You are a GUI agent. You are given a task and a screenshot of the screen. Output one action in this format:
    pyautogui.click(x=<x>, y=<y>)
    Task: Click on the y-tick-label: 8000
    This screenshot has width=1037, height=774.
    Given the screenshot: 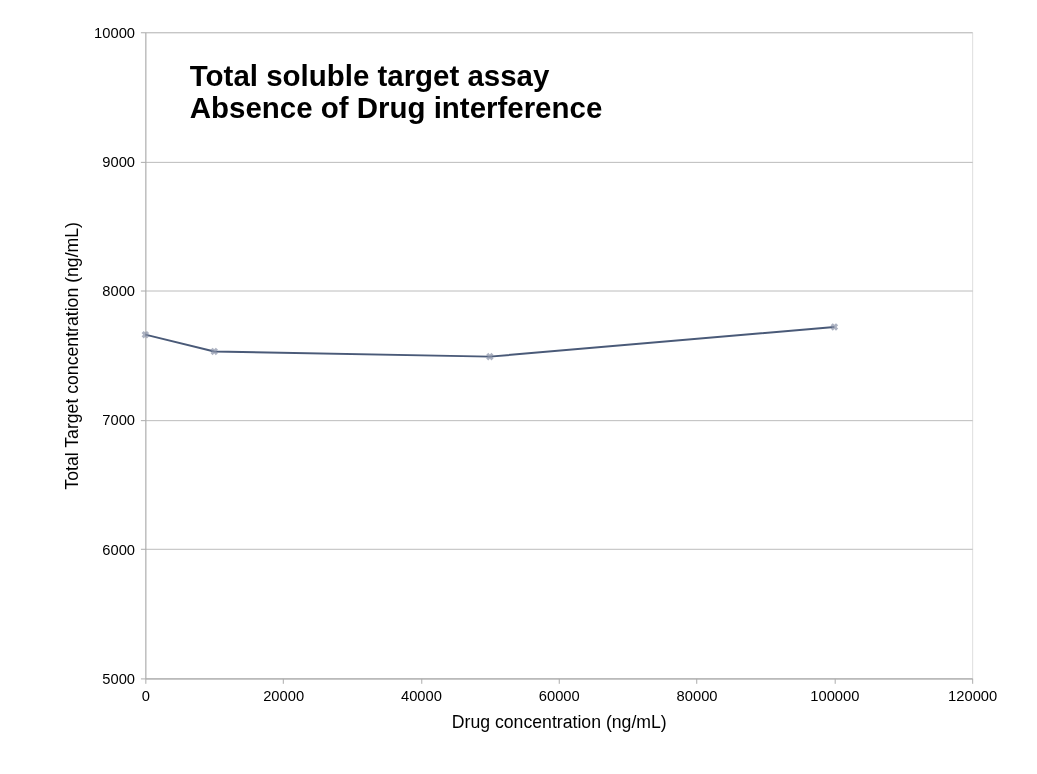 What is the action you would take?
    pyautogui.click(x=119, y=291)
    